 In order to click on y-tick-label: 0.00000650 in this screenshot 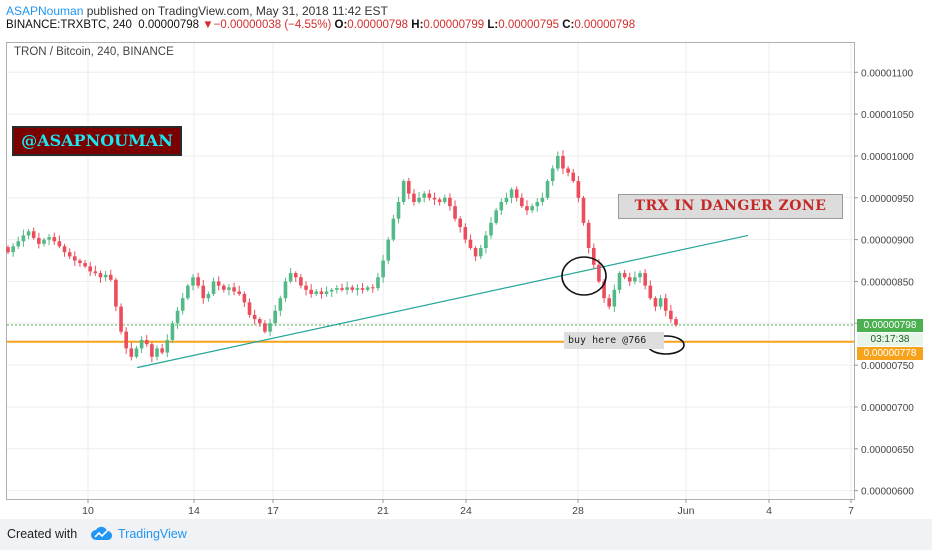, I will do `click(887, 450)`.